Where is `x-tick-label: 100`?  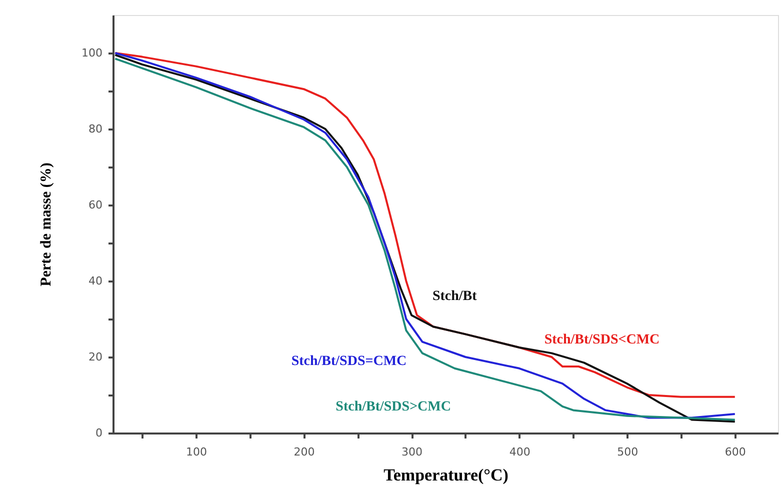 x-tick-label: 100 is located at coordinates (196, 452).